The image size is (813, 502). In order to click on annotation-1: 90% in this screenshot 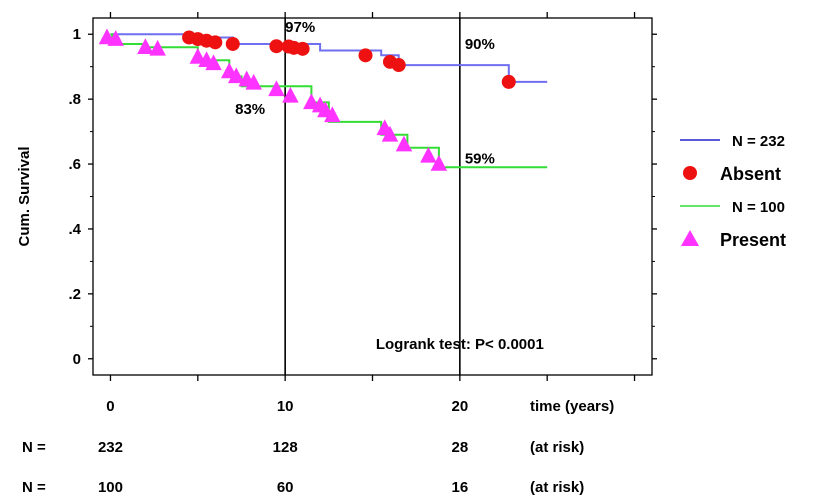, I will do `click(480, 44)`.